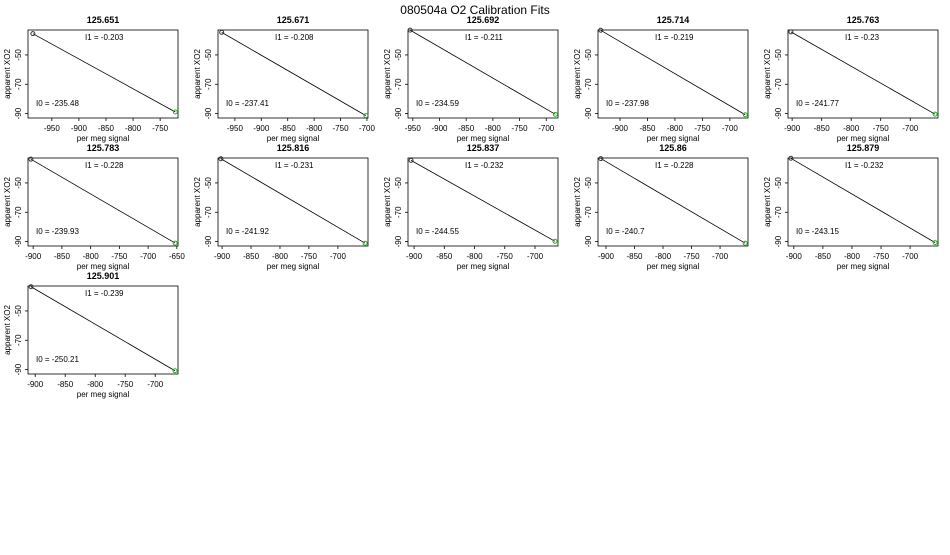 The width and height of the screenshot is (950, 555). Describe the element at coordinates (247, 231) in the screenshot. I see `annotation: I0 = -241.92` at that location.